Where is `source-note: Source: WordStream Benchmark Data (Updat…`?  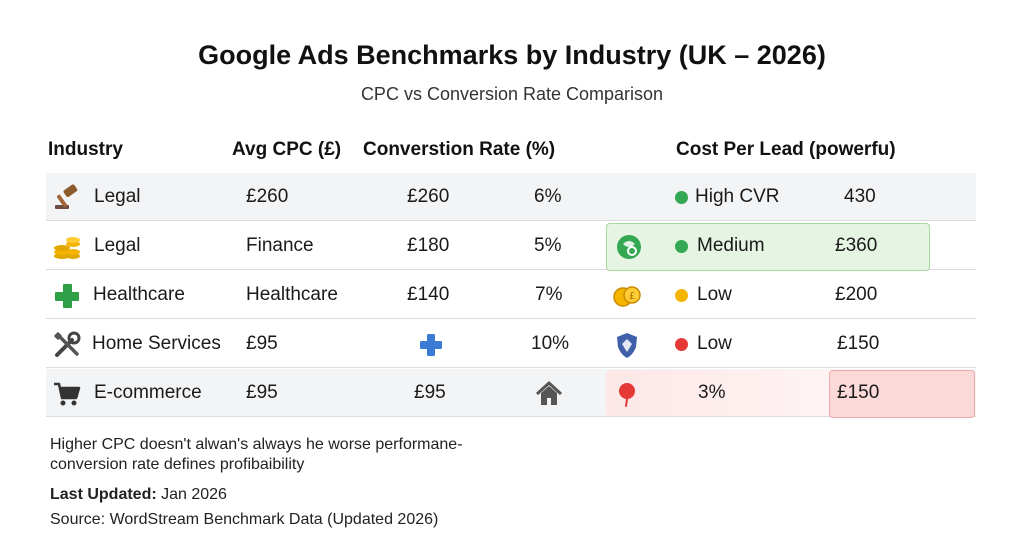
source-note: Source: WordStream Benchmark Data (Updat… is located at coordinates (244, 519).